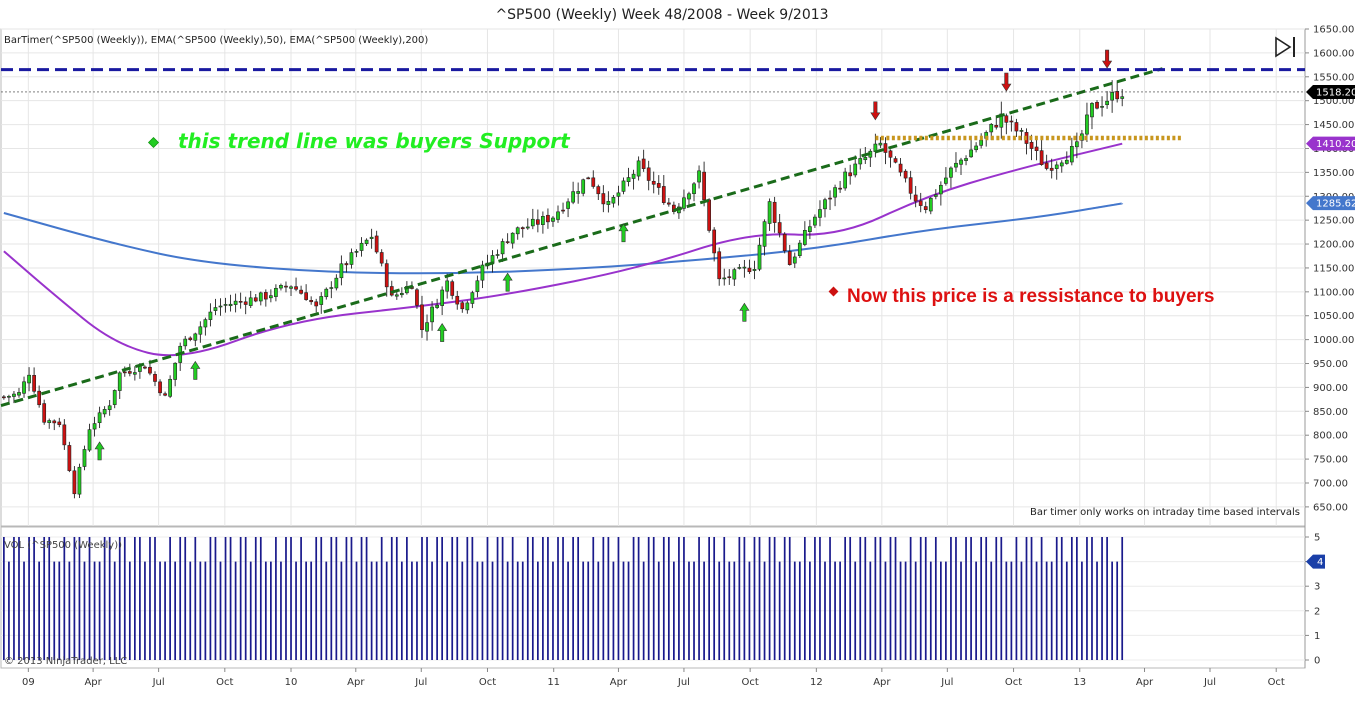 This screenshot has width=1366, height=718. I want to click on volume-tick-label: 0, so click(1317, 661).